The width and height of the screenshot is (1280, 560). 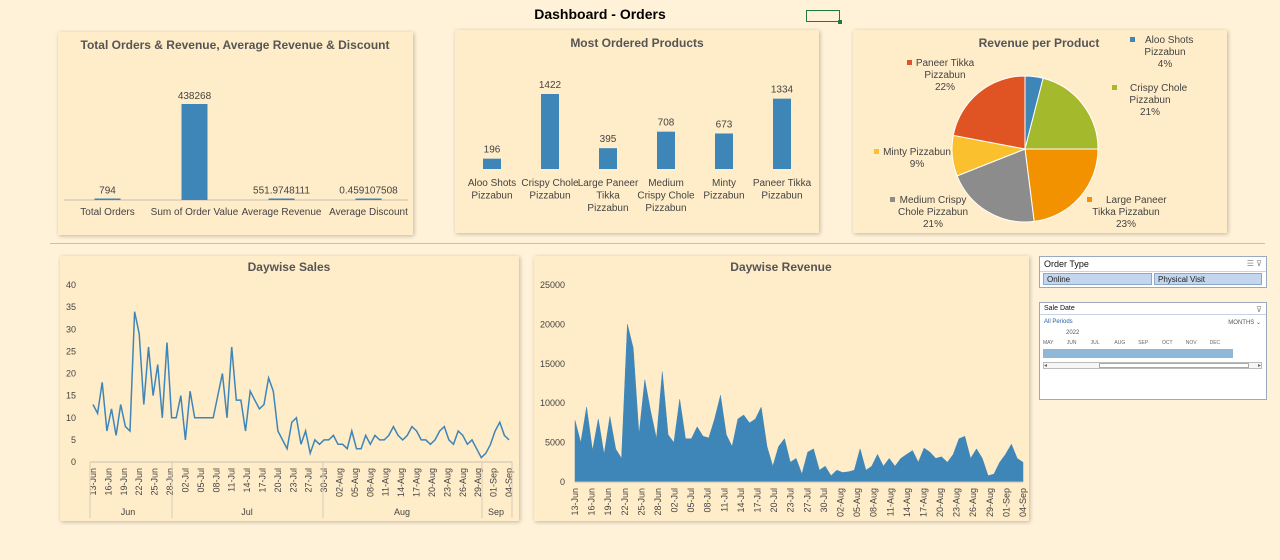 What do you see at coordinates (840, 502) in the screenshot?
I see `revenue-x-tick: 02-Aug` at bounding box center [840, 502].